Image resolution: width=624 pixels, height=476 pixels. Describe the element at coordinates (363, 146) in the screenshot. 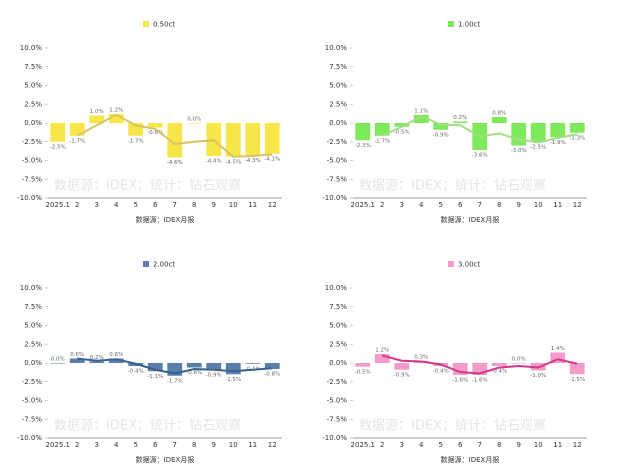

I see `value-label: -2.3%` at that location.